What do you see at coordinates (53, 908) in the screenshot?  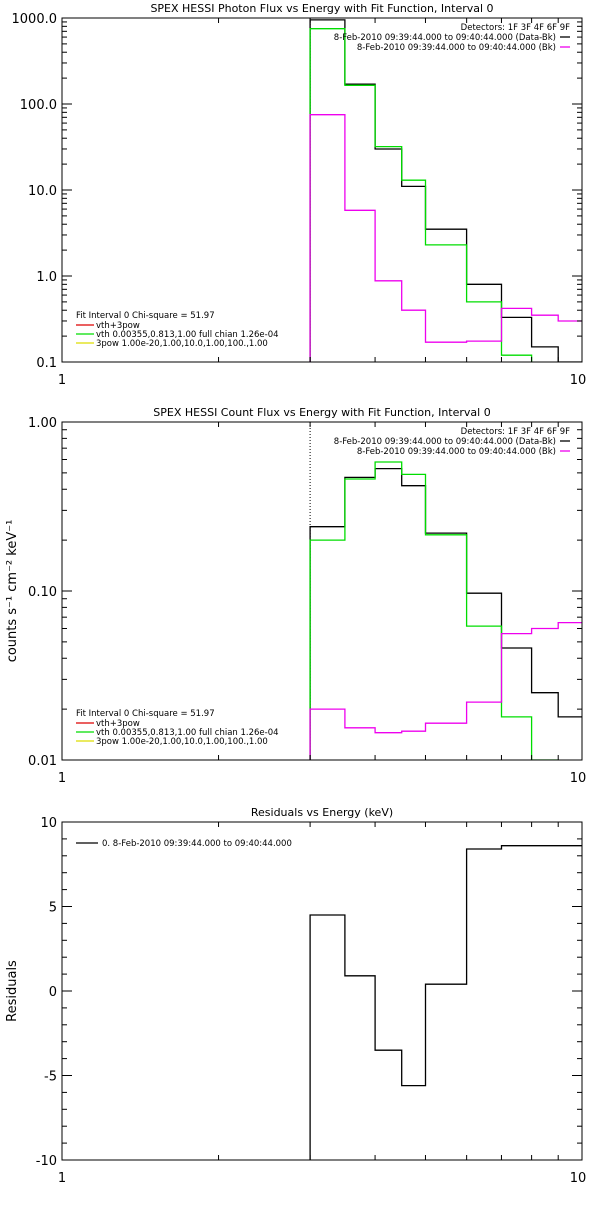 I see `y-tick-label: 5` at bounding box center [53, 908].